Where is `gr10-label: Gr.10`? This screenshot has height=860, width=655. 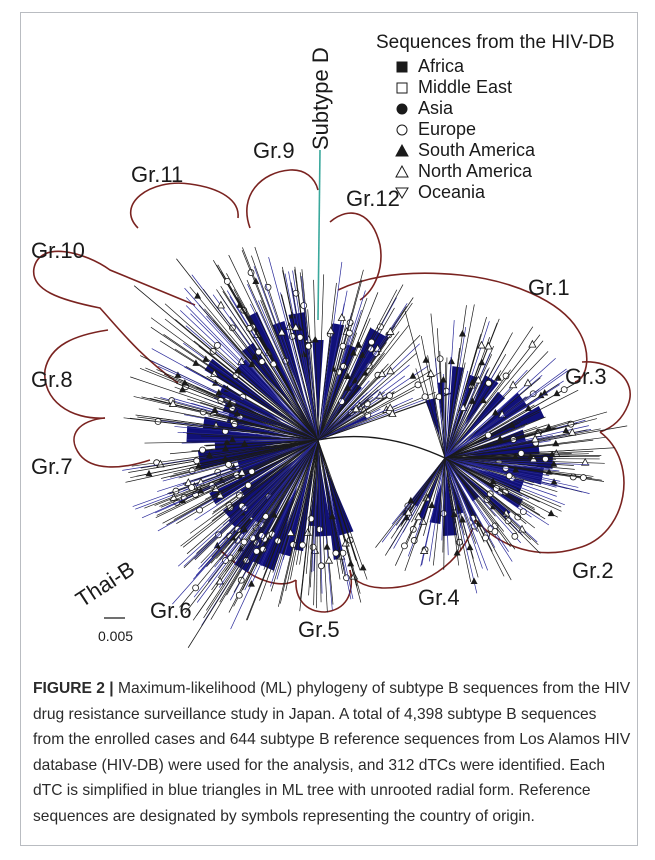
gr10-label: Gr.10 is located at coordinates (58, 250).